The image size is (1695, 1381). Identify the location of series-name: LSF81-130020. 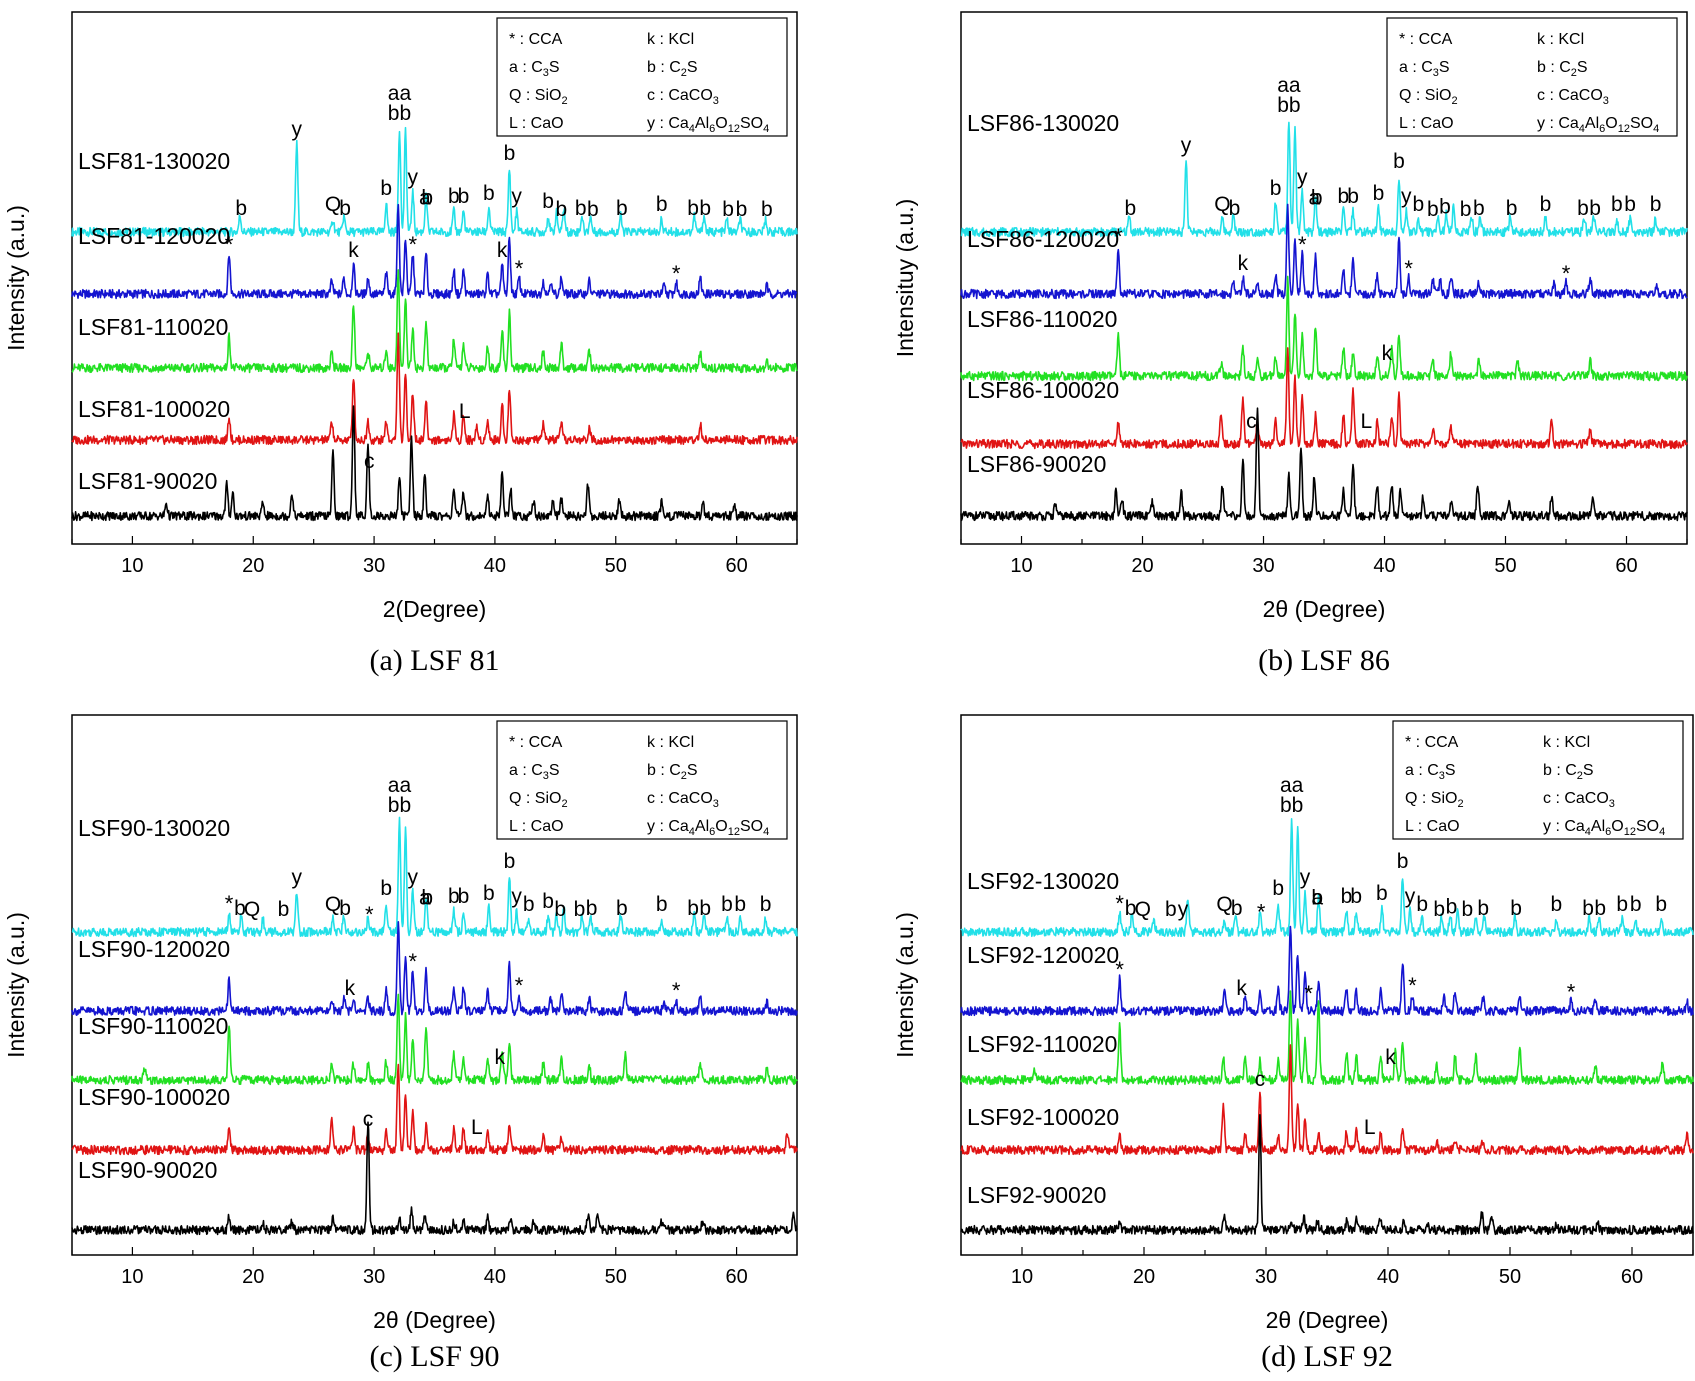
(154, 161).